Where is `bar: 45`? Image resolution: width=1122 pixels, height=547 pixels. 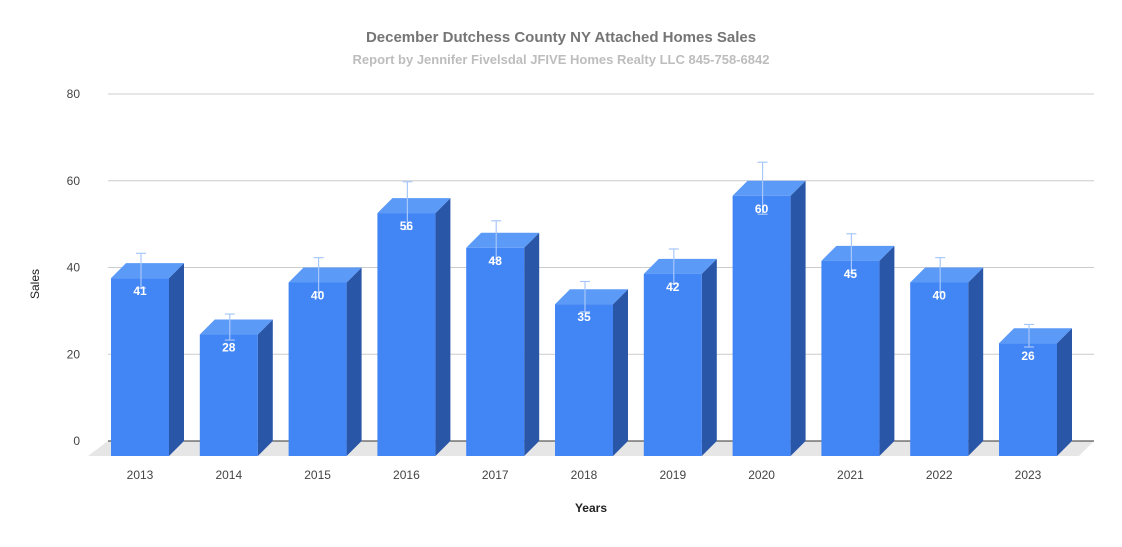 bar: 45 is located at coordinates (858, 344).